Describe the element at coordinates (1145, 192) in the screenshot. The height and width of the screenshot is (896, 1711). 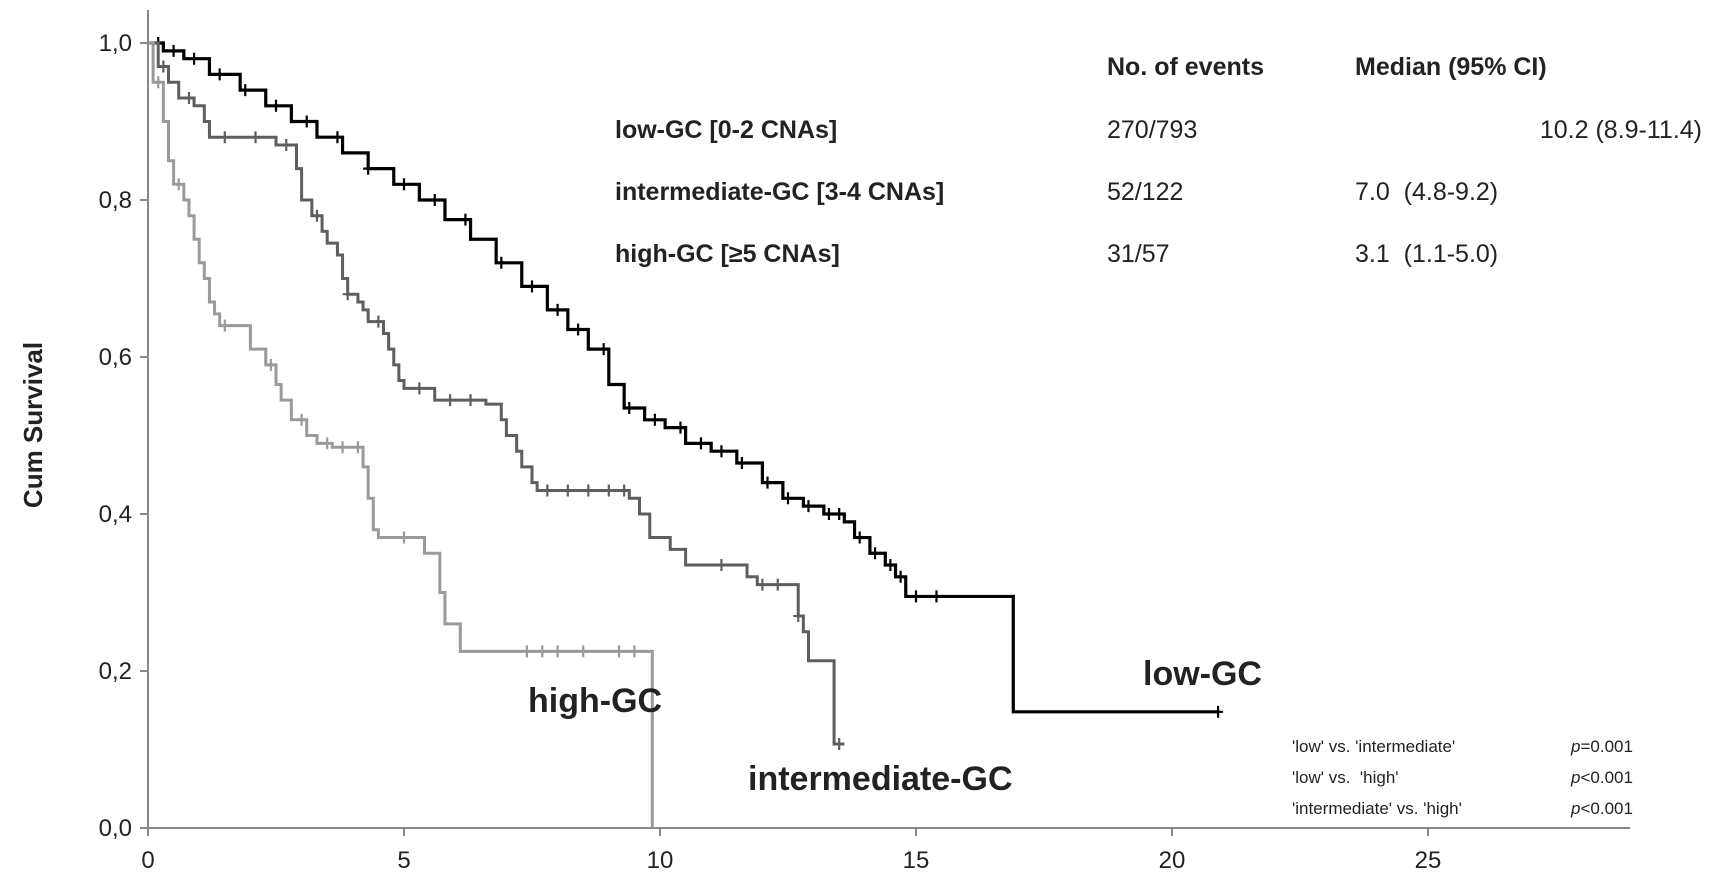
I see `table-row-intermediate-events: 52/122` at that location.